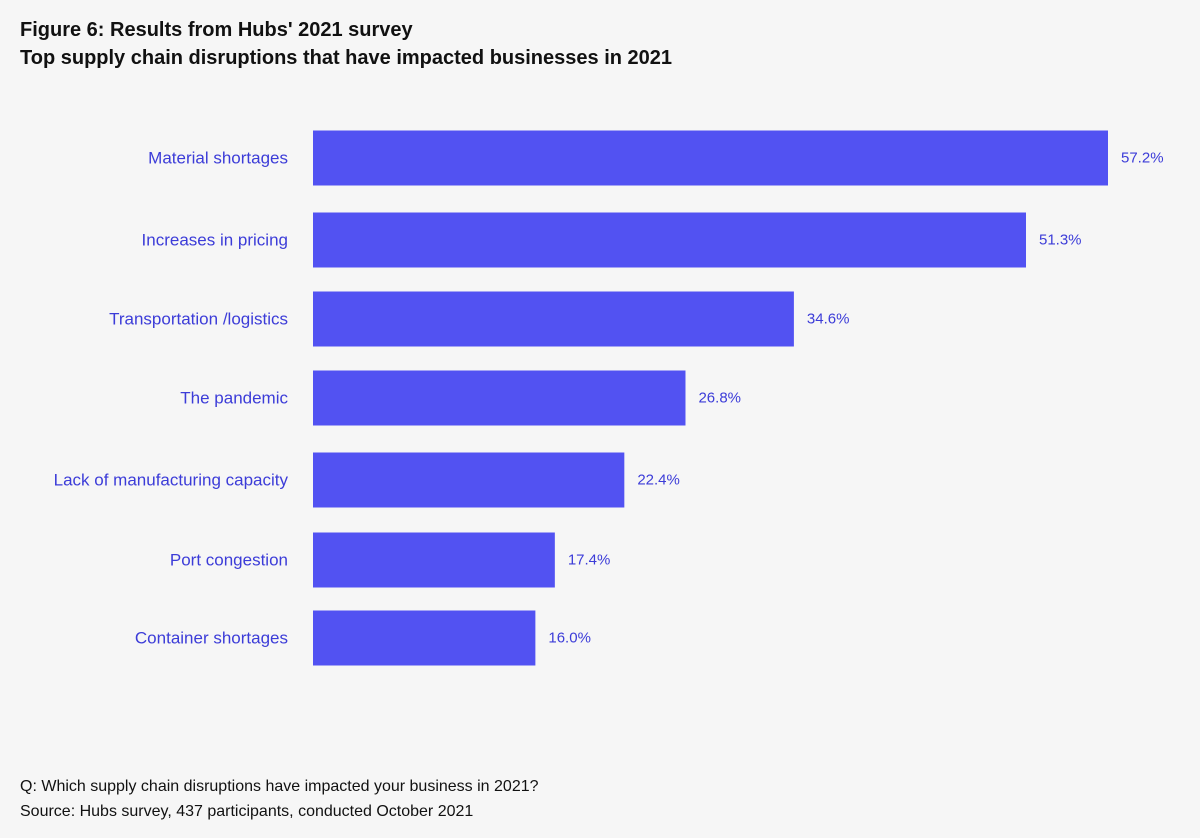  Describe the element at coordinates (719, 398) in the screenshot. I see `value-label: 26.8%` at that location.